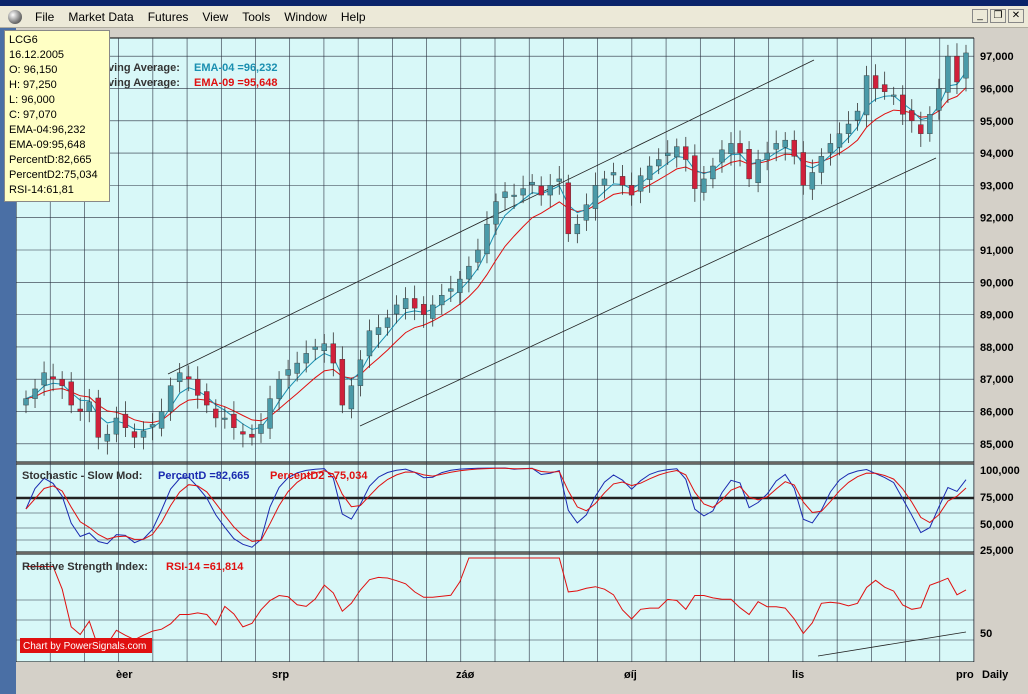  What do you see at coordinates (85, 567) in the screenshot?
I see `rsi-title: Relative Strength Index:` at bounding box center [85, 567].